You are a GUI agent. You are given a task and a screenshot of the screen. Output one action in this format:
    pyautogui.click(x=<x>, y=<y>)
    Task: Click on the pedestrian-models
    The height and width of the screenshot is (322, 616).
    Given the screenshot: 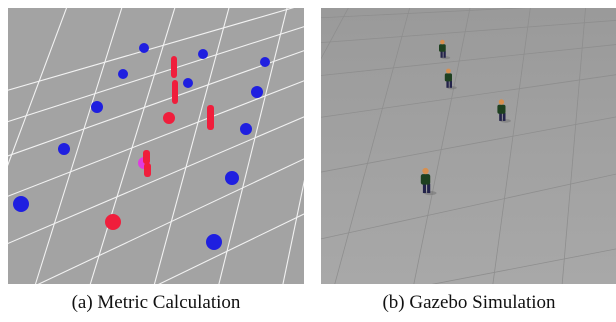 What is the action you would take?
    pyautogui.click(x=465, y=117)
    